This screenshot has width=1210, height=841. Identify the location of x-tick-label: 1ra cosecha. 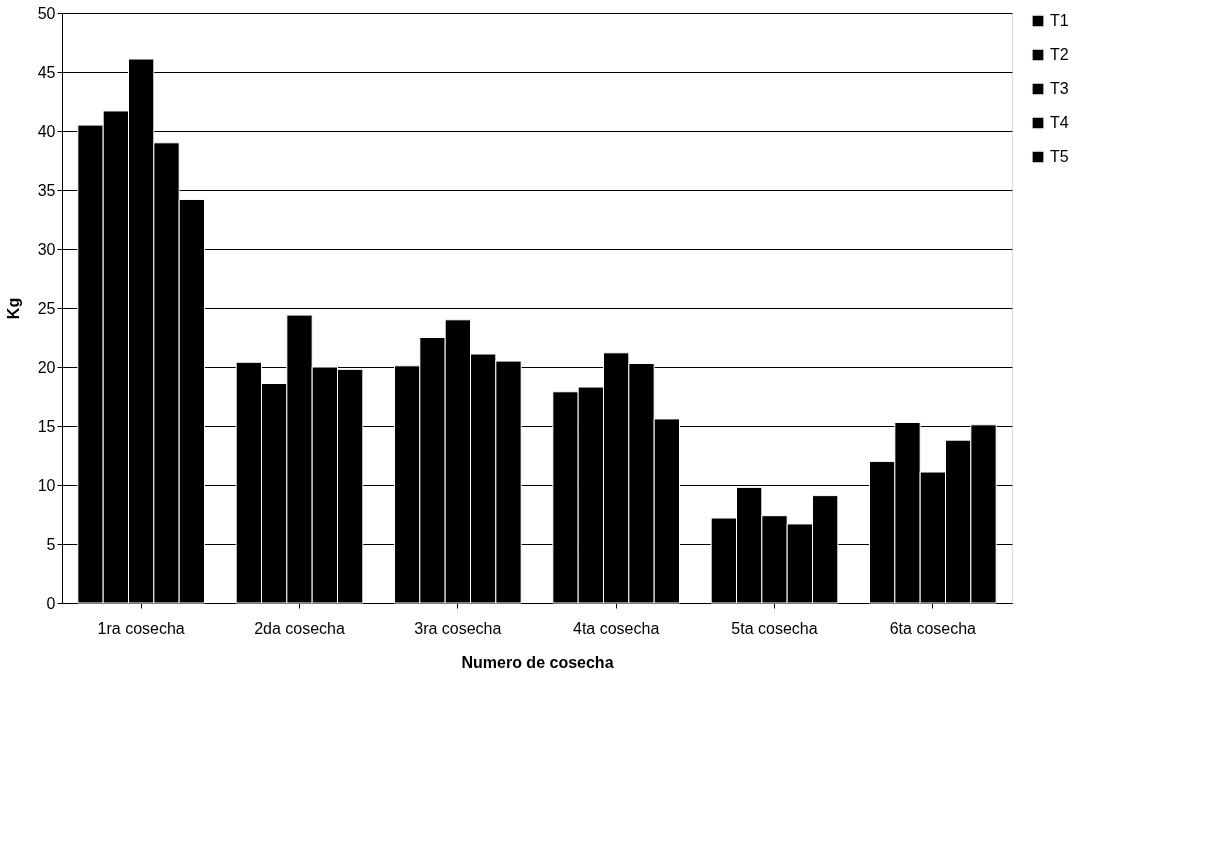
(141, 628).